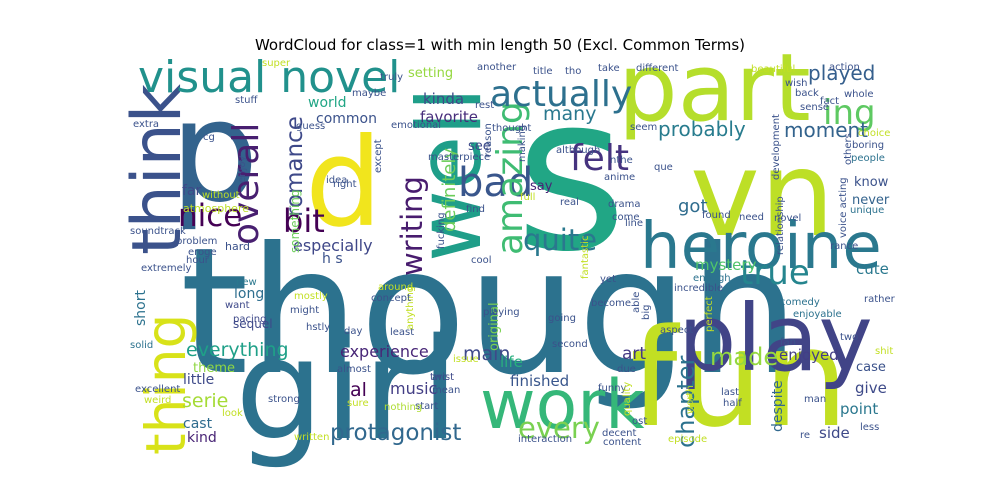 The width and height of the screenshot is (1000, 500). I want to click on word-choice: choice, so click(874, 133).